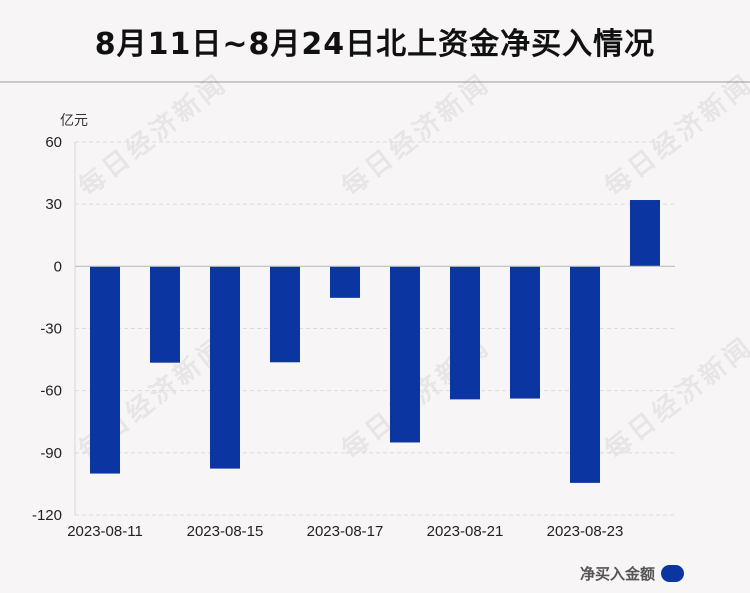 The height and width of the screenshot is (593, 750). Describe the element at coordinates (47, 515) in the screenshot. I see `y-tick-label: -120` at that location.